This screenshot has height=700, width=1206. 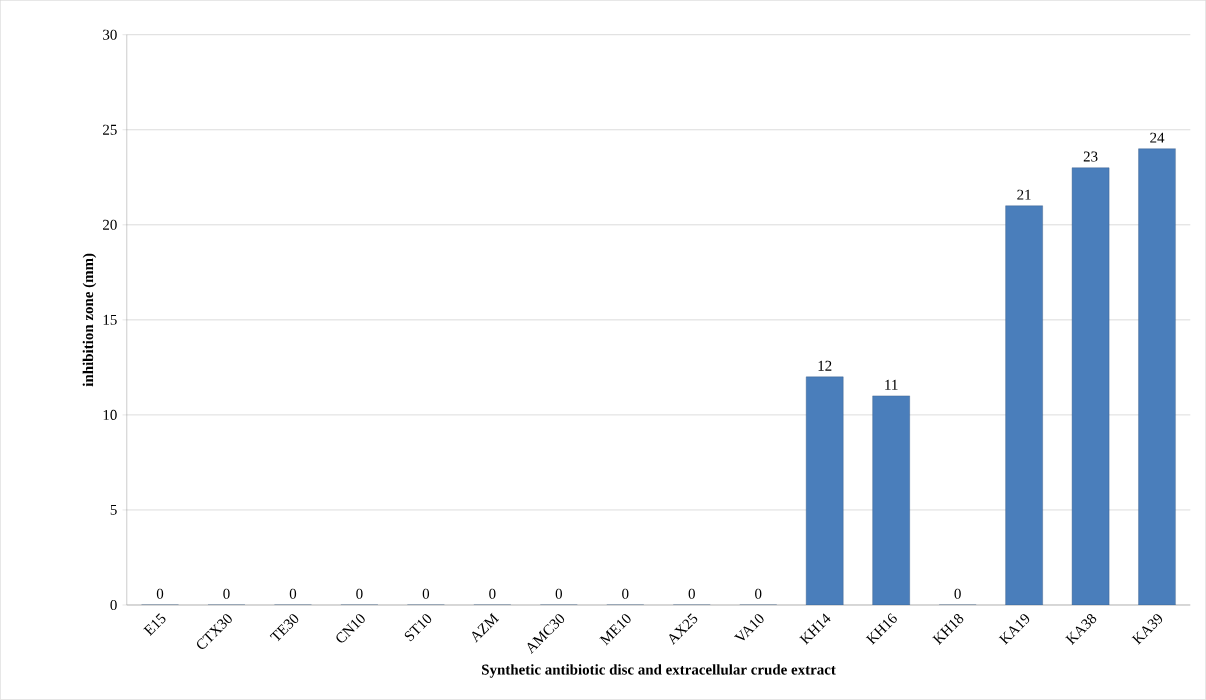 What do you see at coordinates (1024, 194) in the screenshot?
I see `data-label: 21` at bounding box center [1024, 194].